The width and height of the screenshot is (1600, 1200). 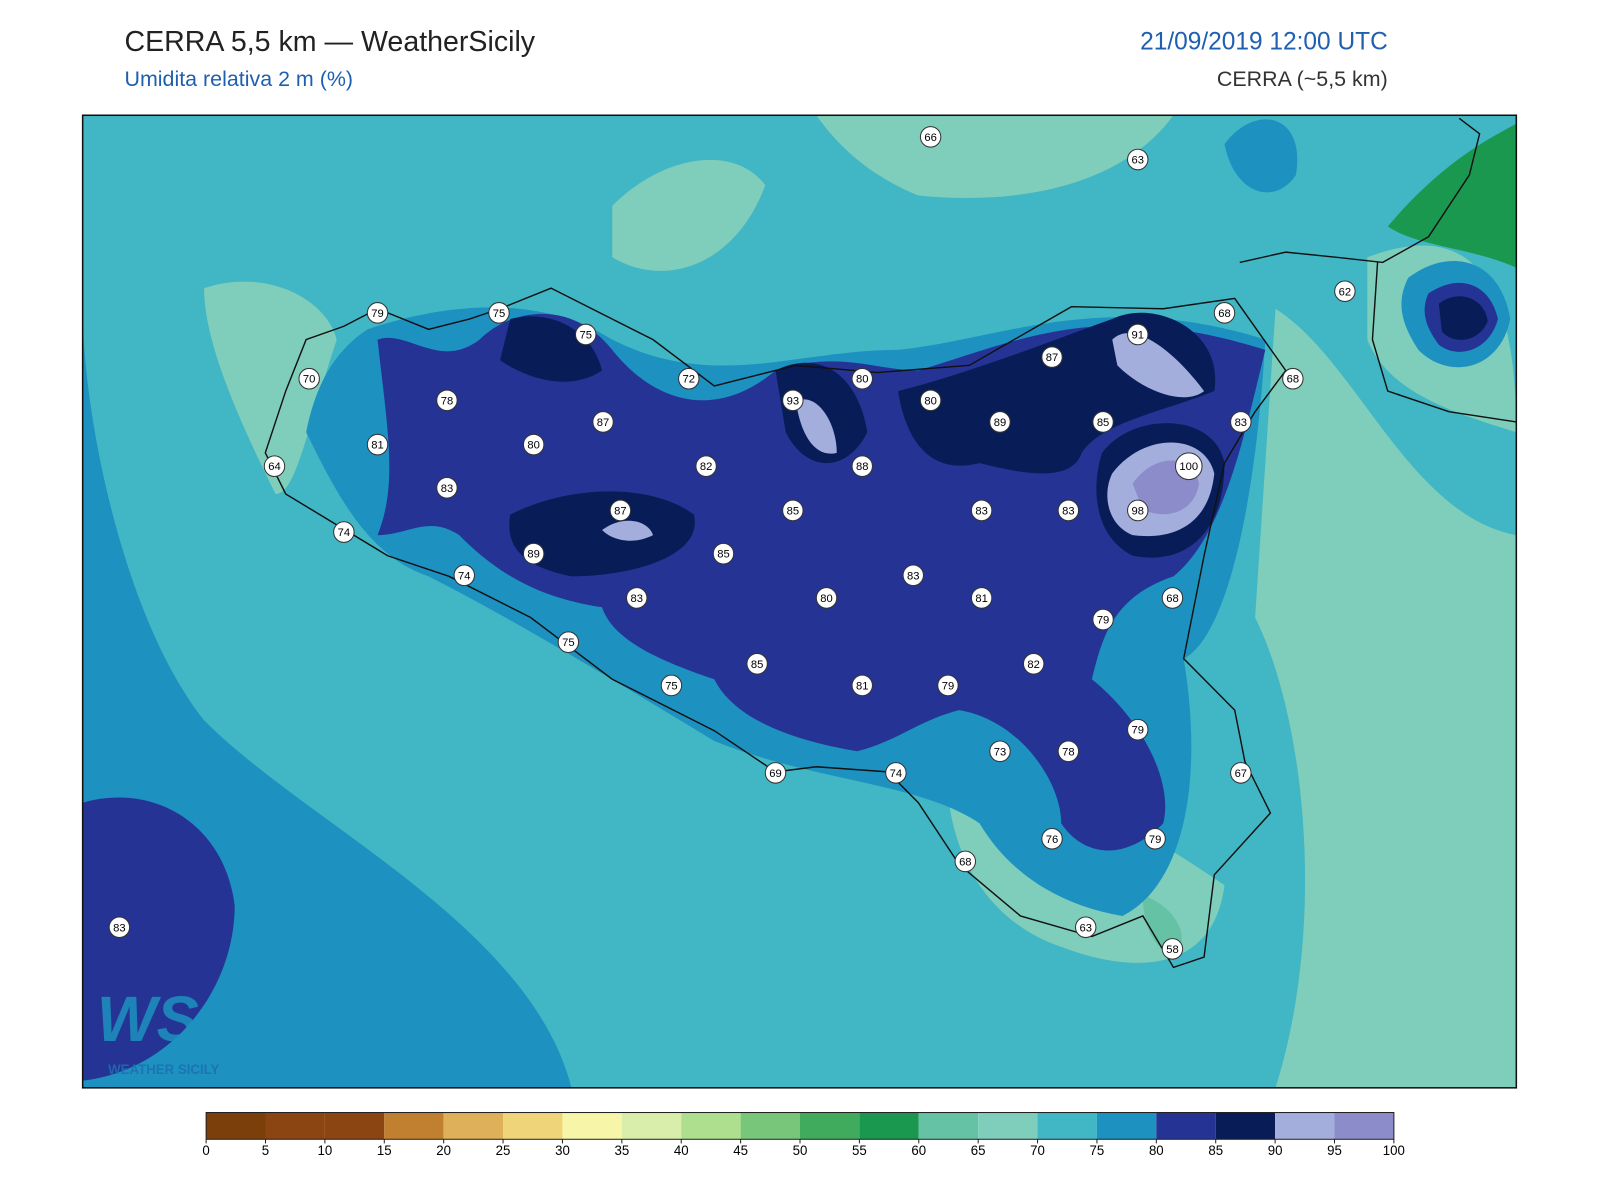 I want to click on model-label: CERRA (~5,5 km), so click(x=1302, y=79).